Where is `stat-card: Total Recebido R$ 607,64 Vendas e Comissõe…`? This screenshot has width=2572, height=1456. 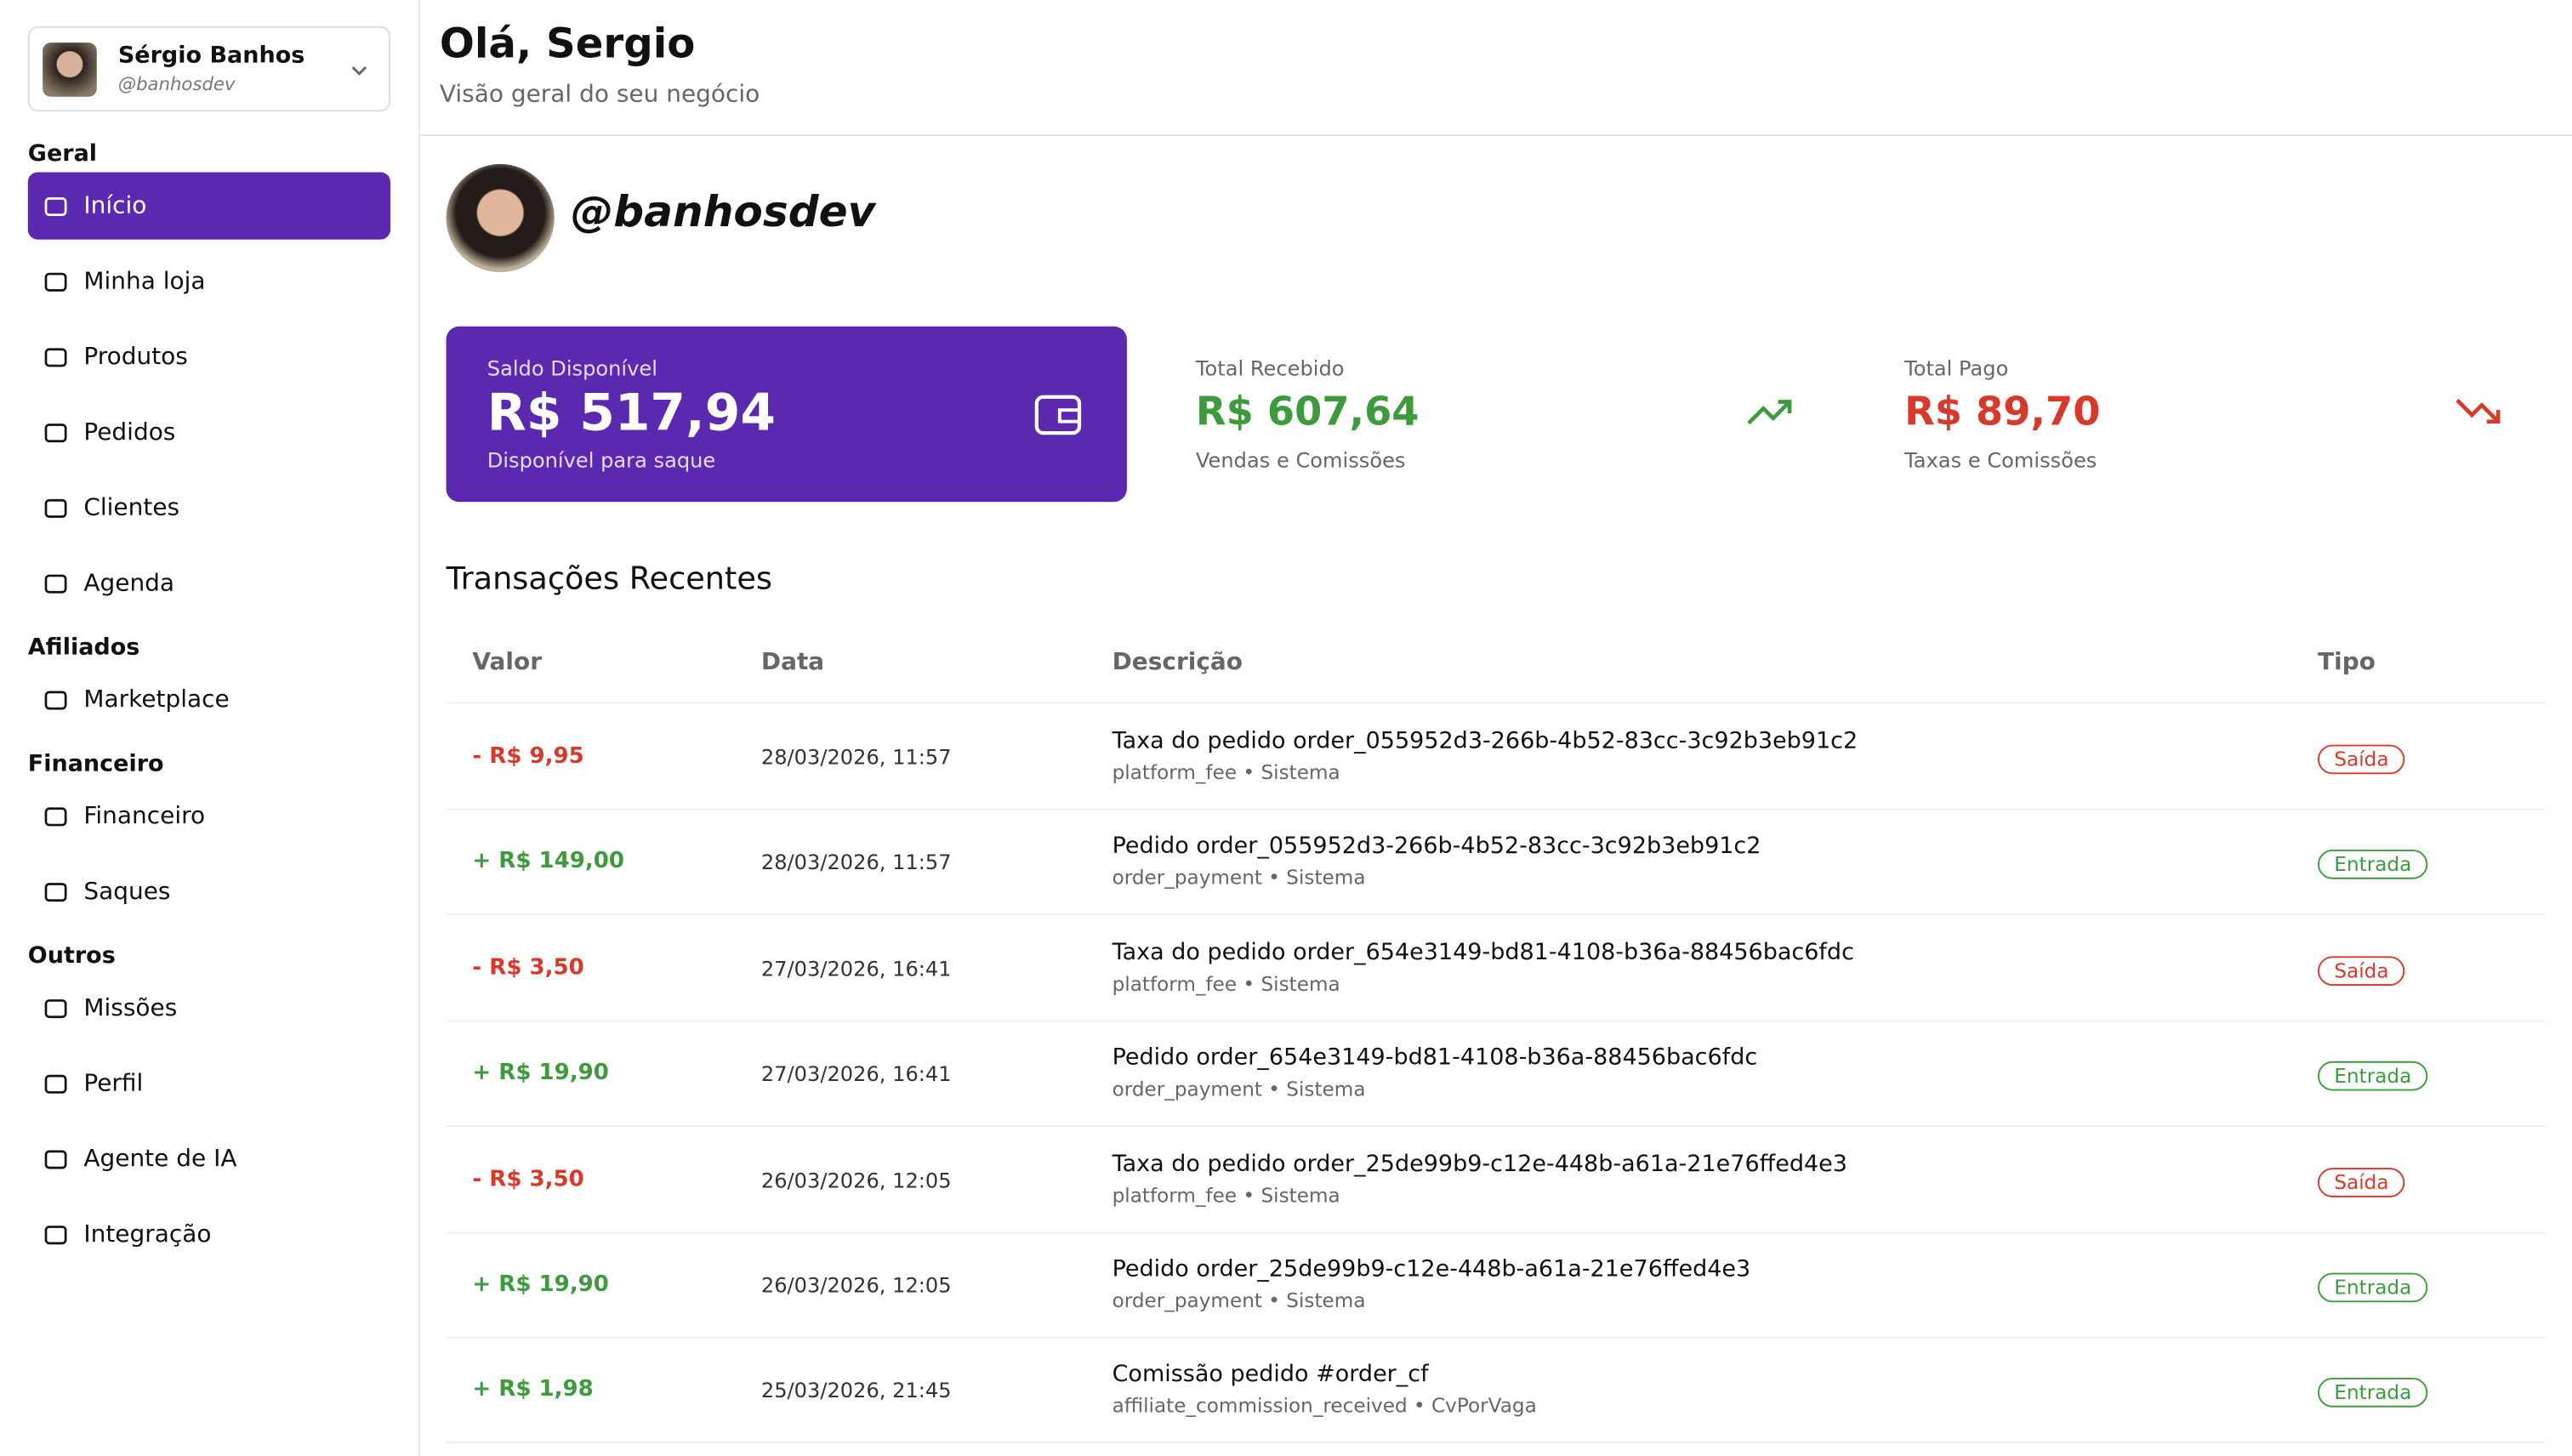 stat-card: Total Recebido R$ 607,64 Vendas e Comissõe… is located at coordinates (1508, 414).